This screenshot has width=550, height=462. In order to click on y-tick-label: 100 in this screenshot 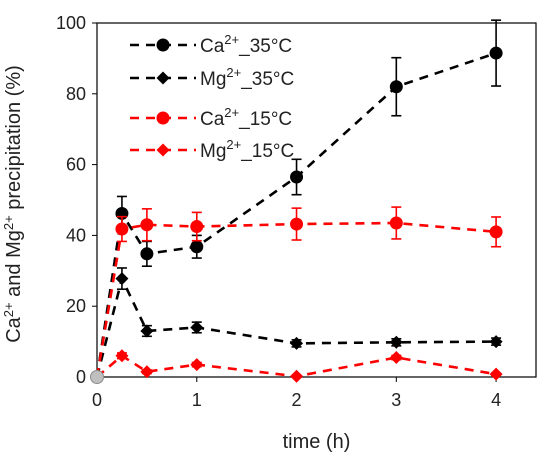, I will do `click(71, 23)`.